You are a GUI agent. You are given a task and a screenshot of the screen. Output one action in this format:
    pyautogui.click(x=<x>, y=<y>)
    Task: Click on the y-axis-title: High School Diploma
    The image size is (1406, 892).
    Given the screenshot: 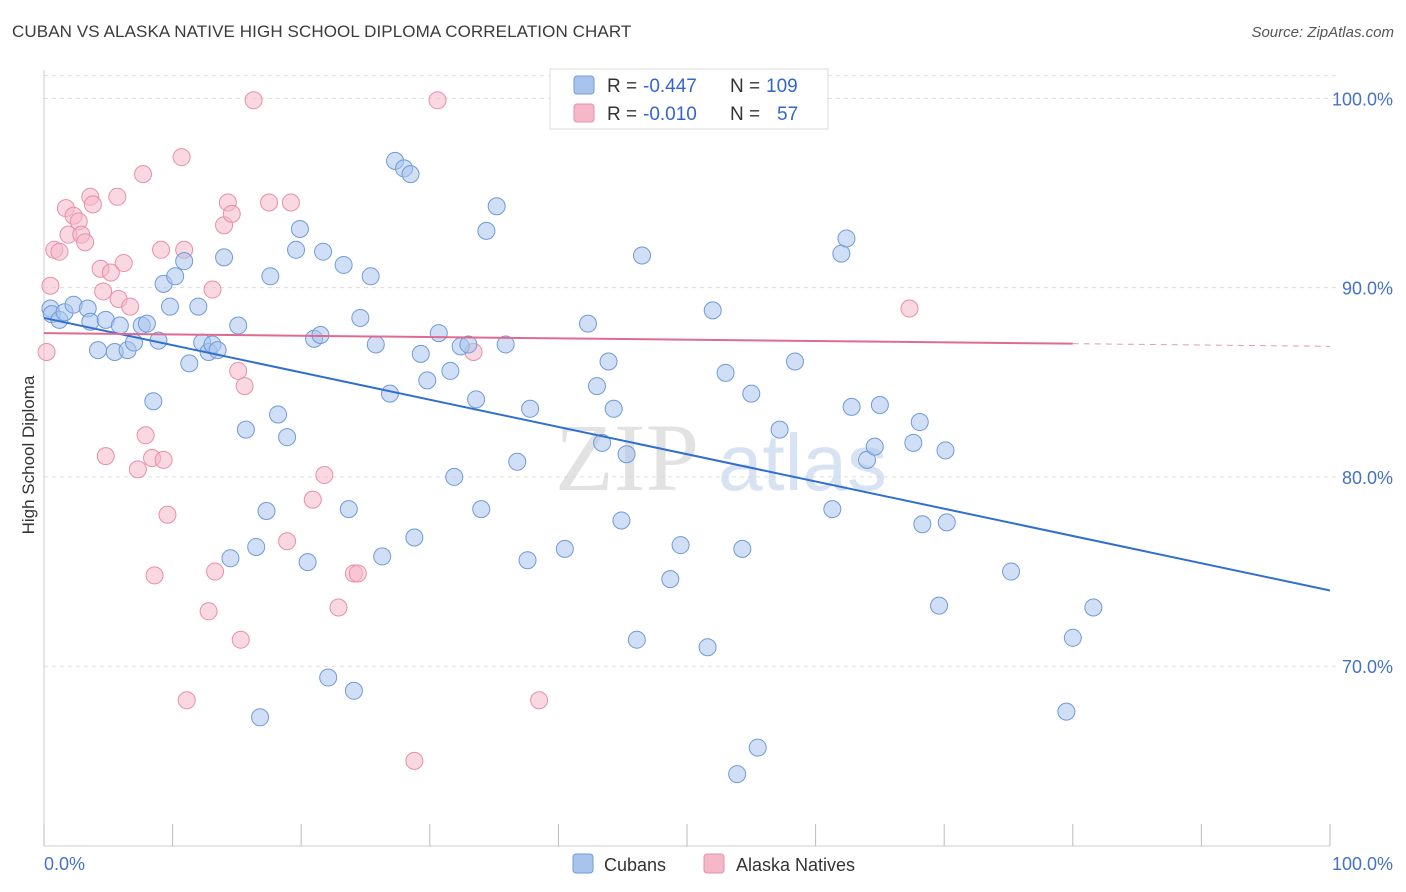 What is the action you would take?
    pyautogui.click(x=28, y=454)
    